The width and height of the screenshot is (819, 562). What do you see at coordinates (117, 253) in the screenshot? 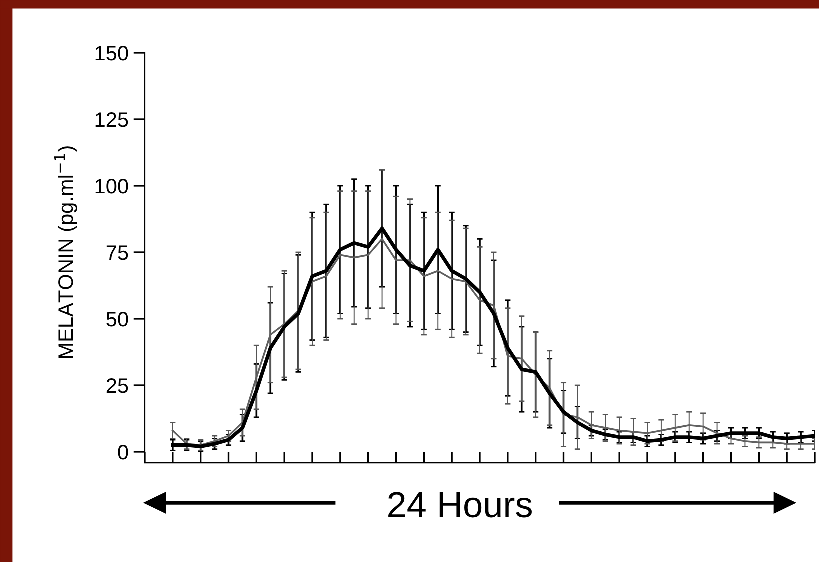
I see `y-tick-label: 75` at bounding box center [117, 253].